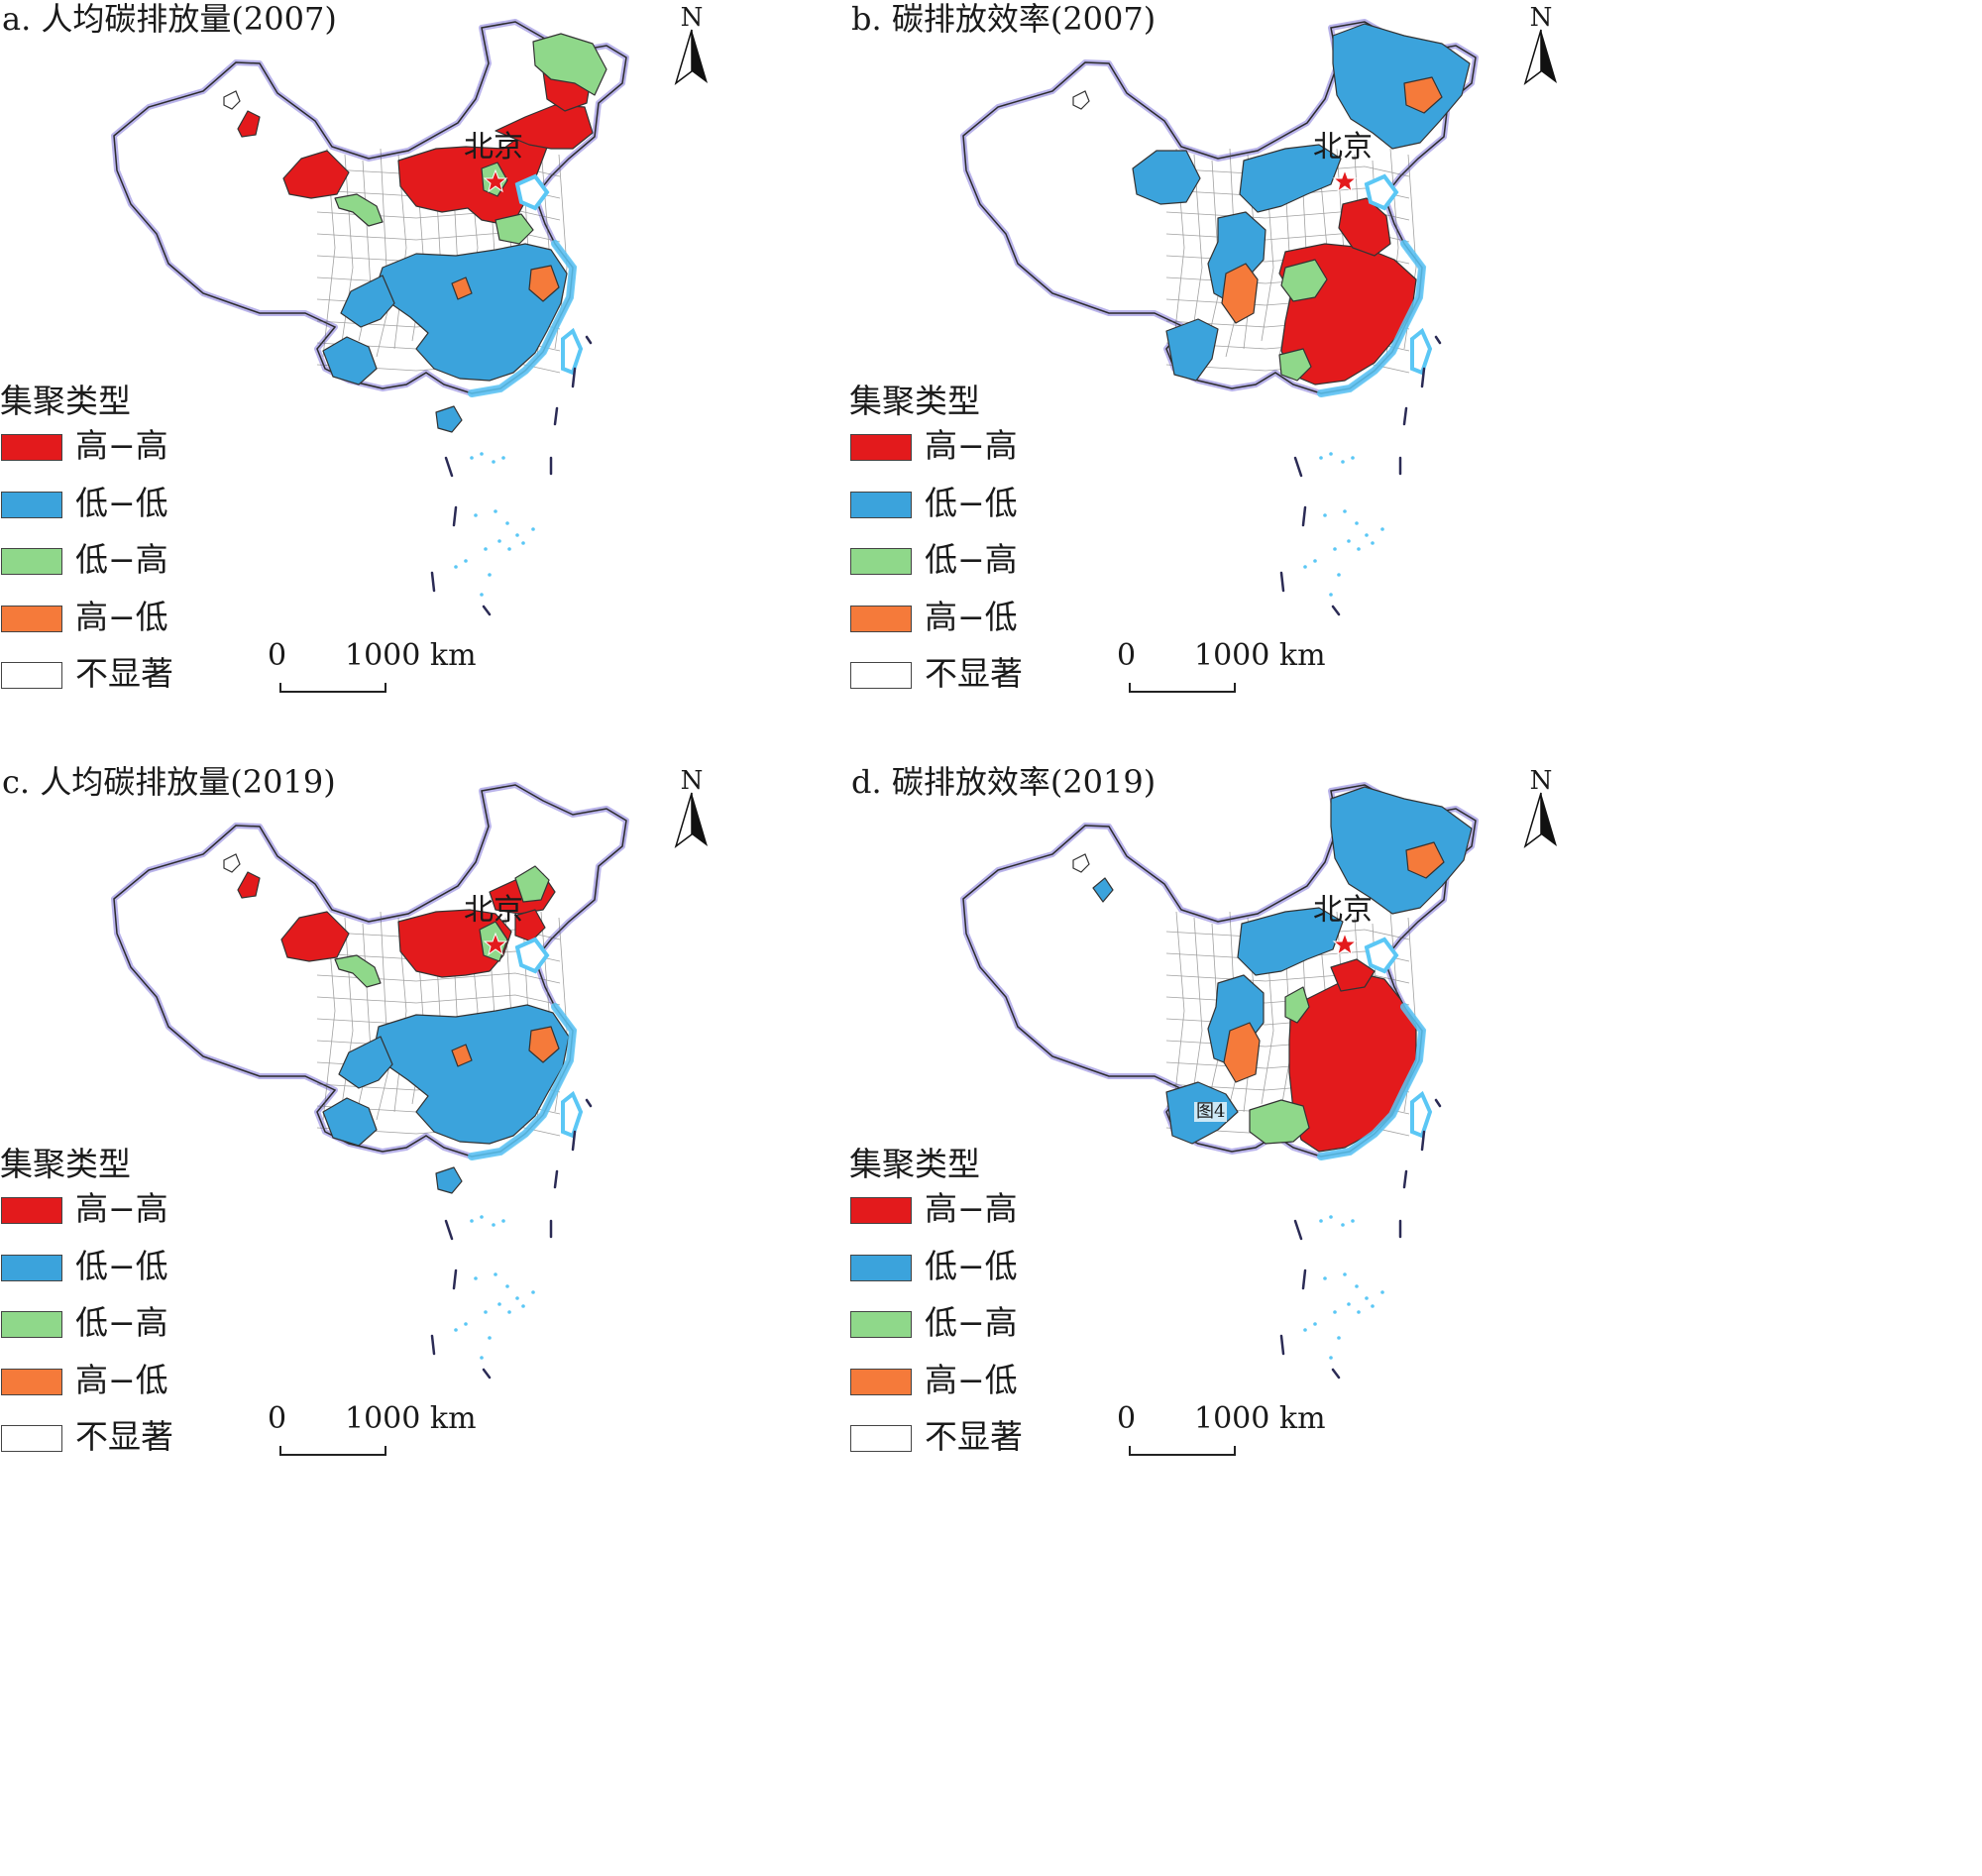 The width and height of the screenshot is (1982, 1876). I want to click on region-south-china, so click(472, 312).